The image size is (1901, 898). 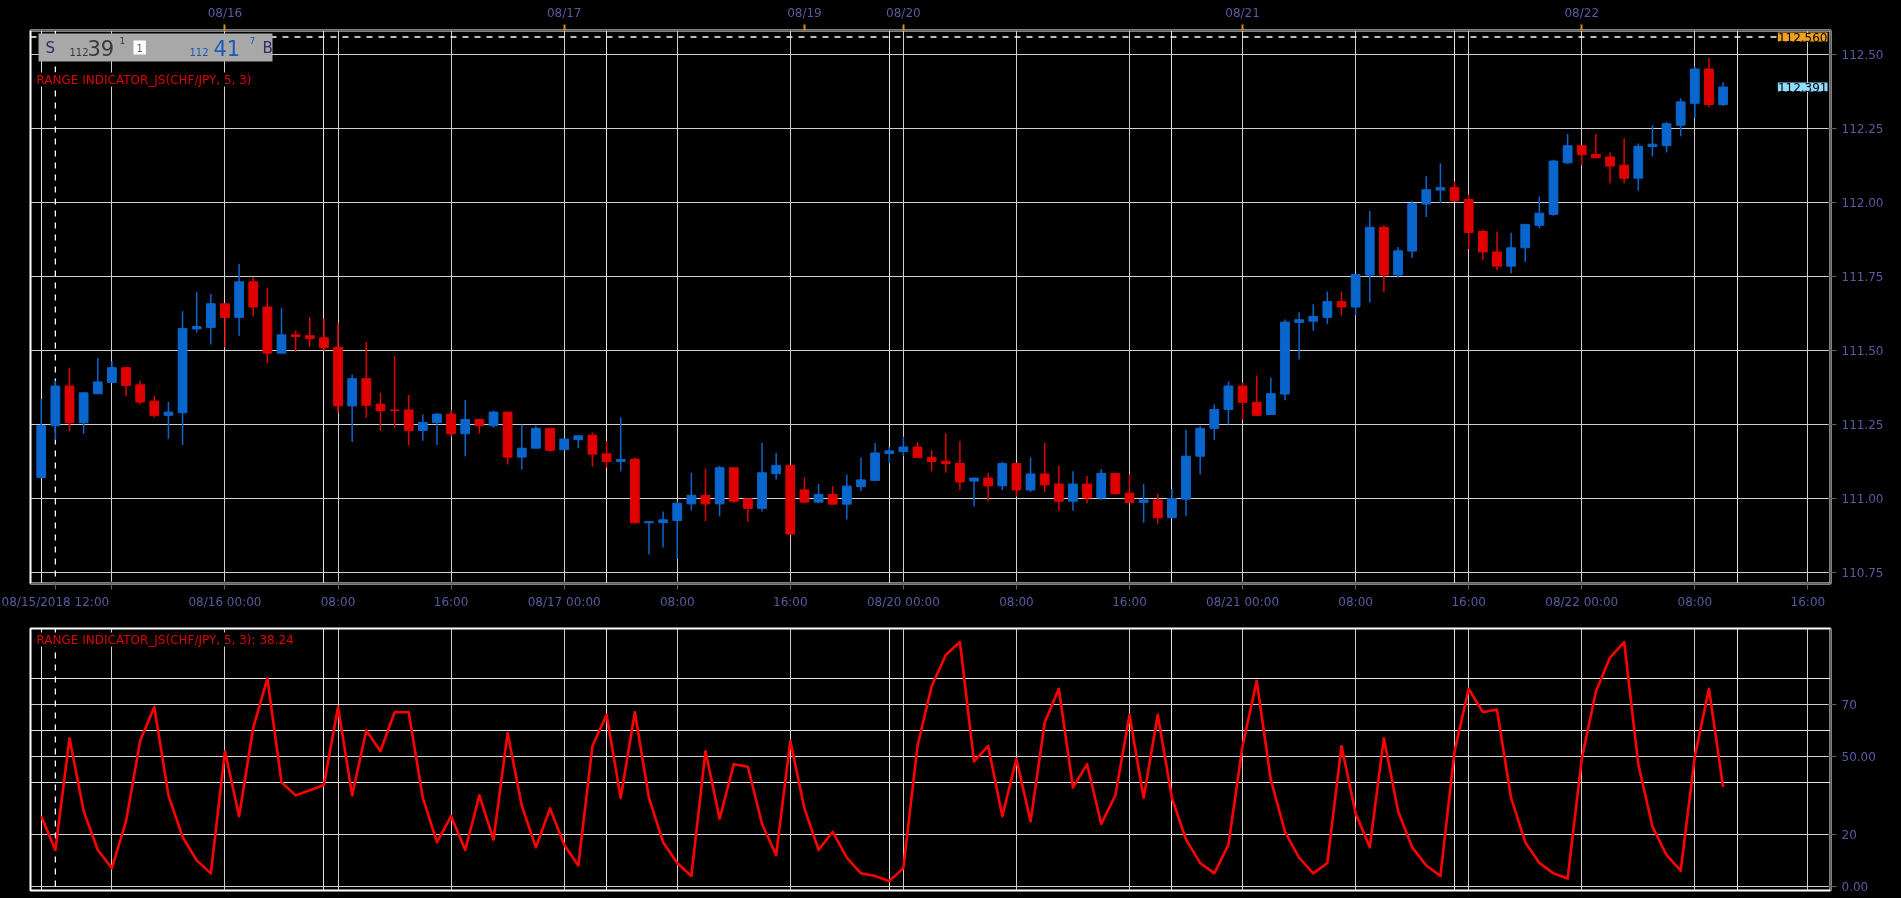 I want to click on text: 08/19, so click(x=804, y=12).